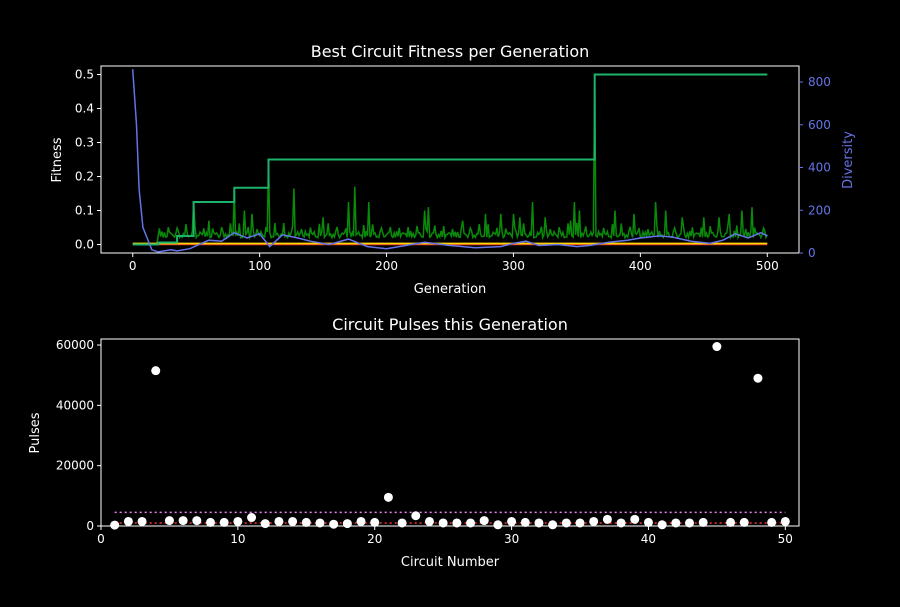  Describe the element at coordinates (237, 539) in the screenshot. I see `x-tick-label: 10` at that location.